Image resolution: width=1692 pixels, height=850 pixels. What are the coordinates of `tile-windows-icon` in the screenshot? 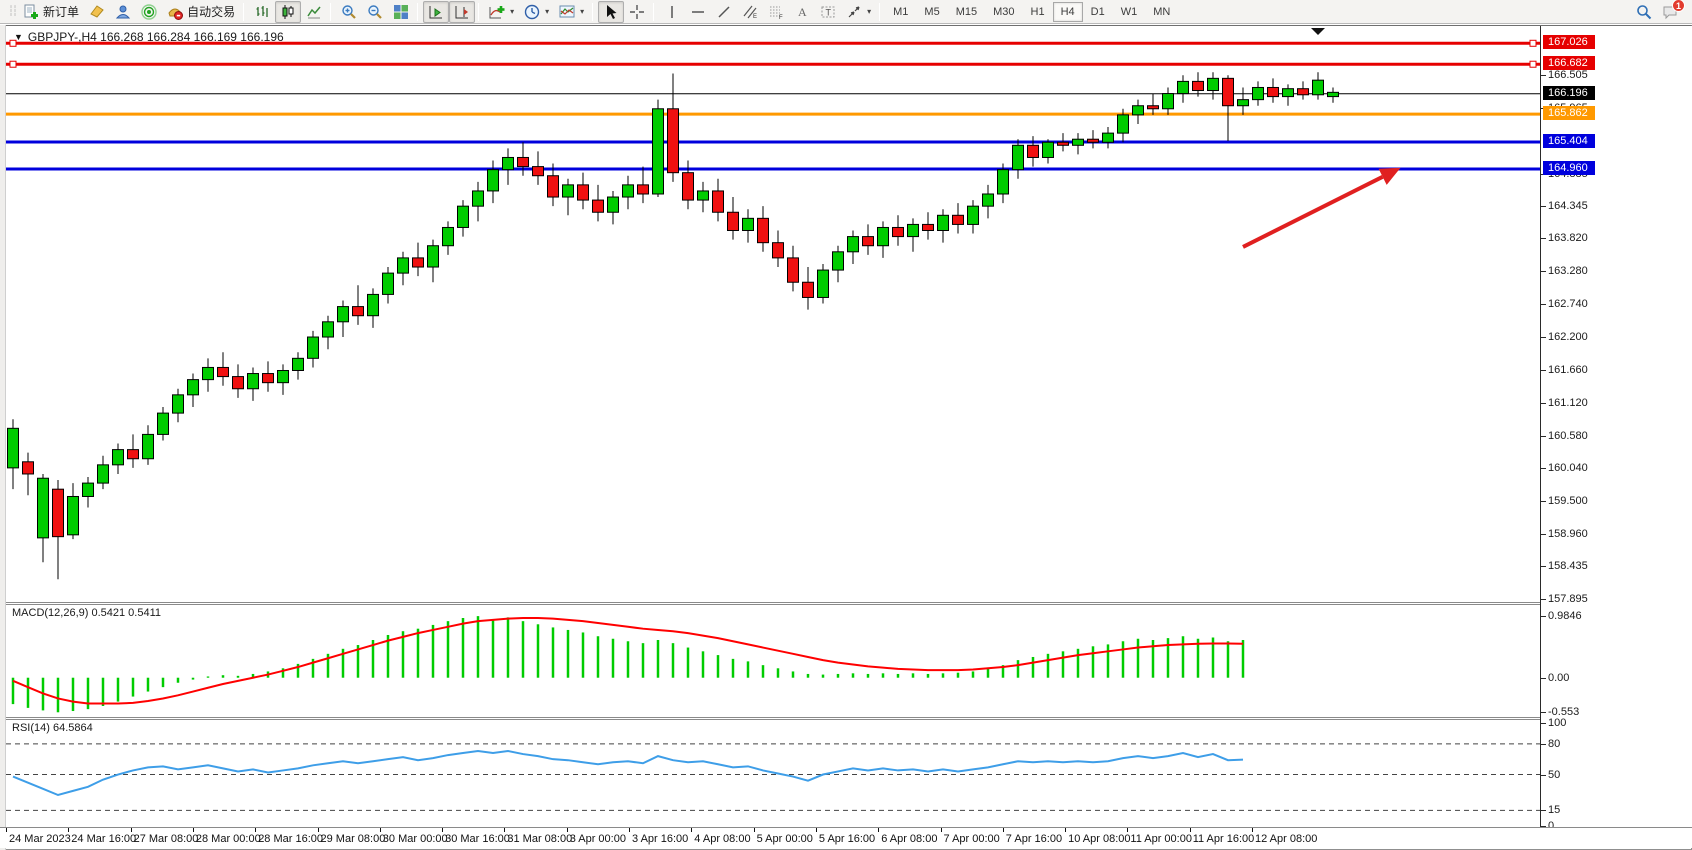 It's located at (401, 12).